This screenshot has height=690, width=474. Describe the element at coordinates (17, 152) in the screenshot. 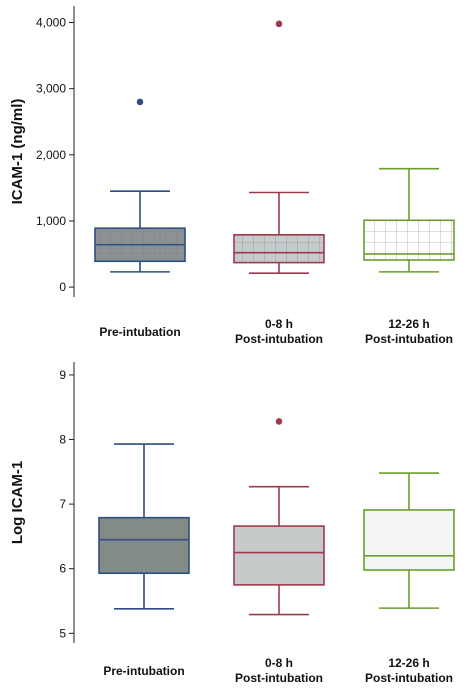

I see `y-axis-title: ICAM-1 (ng/ml)` at that location.